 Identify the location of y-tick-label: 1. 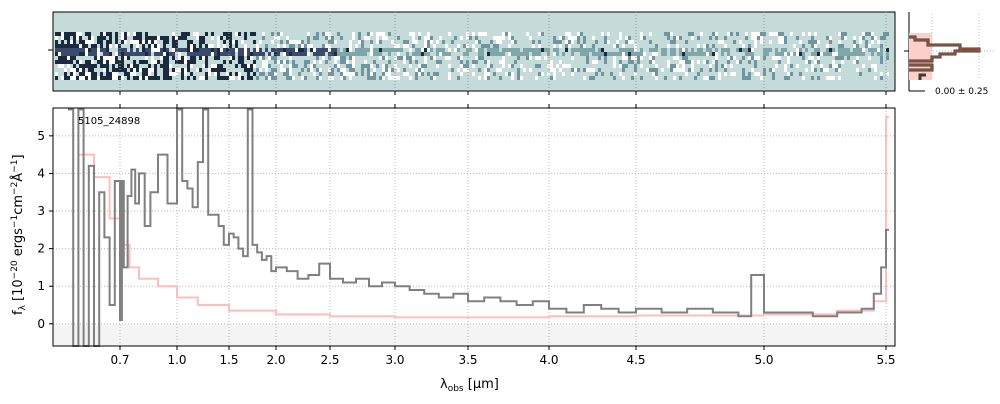
(41, 286).